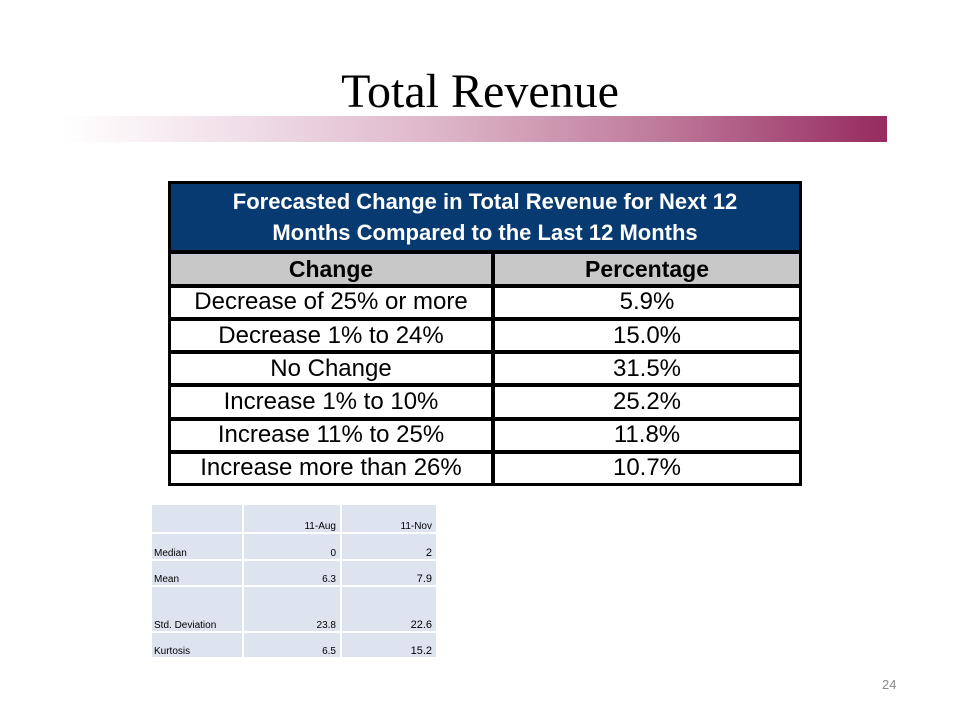 Image resolution: width=960 pixels, height=720 pixels. What do you see at coordinates (333, 468) in the screenshot?
I see `change-cell: Increase more than 26%` at bounding box center [333, 468].